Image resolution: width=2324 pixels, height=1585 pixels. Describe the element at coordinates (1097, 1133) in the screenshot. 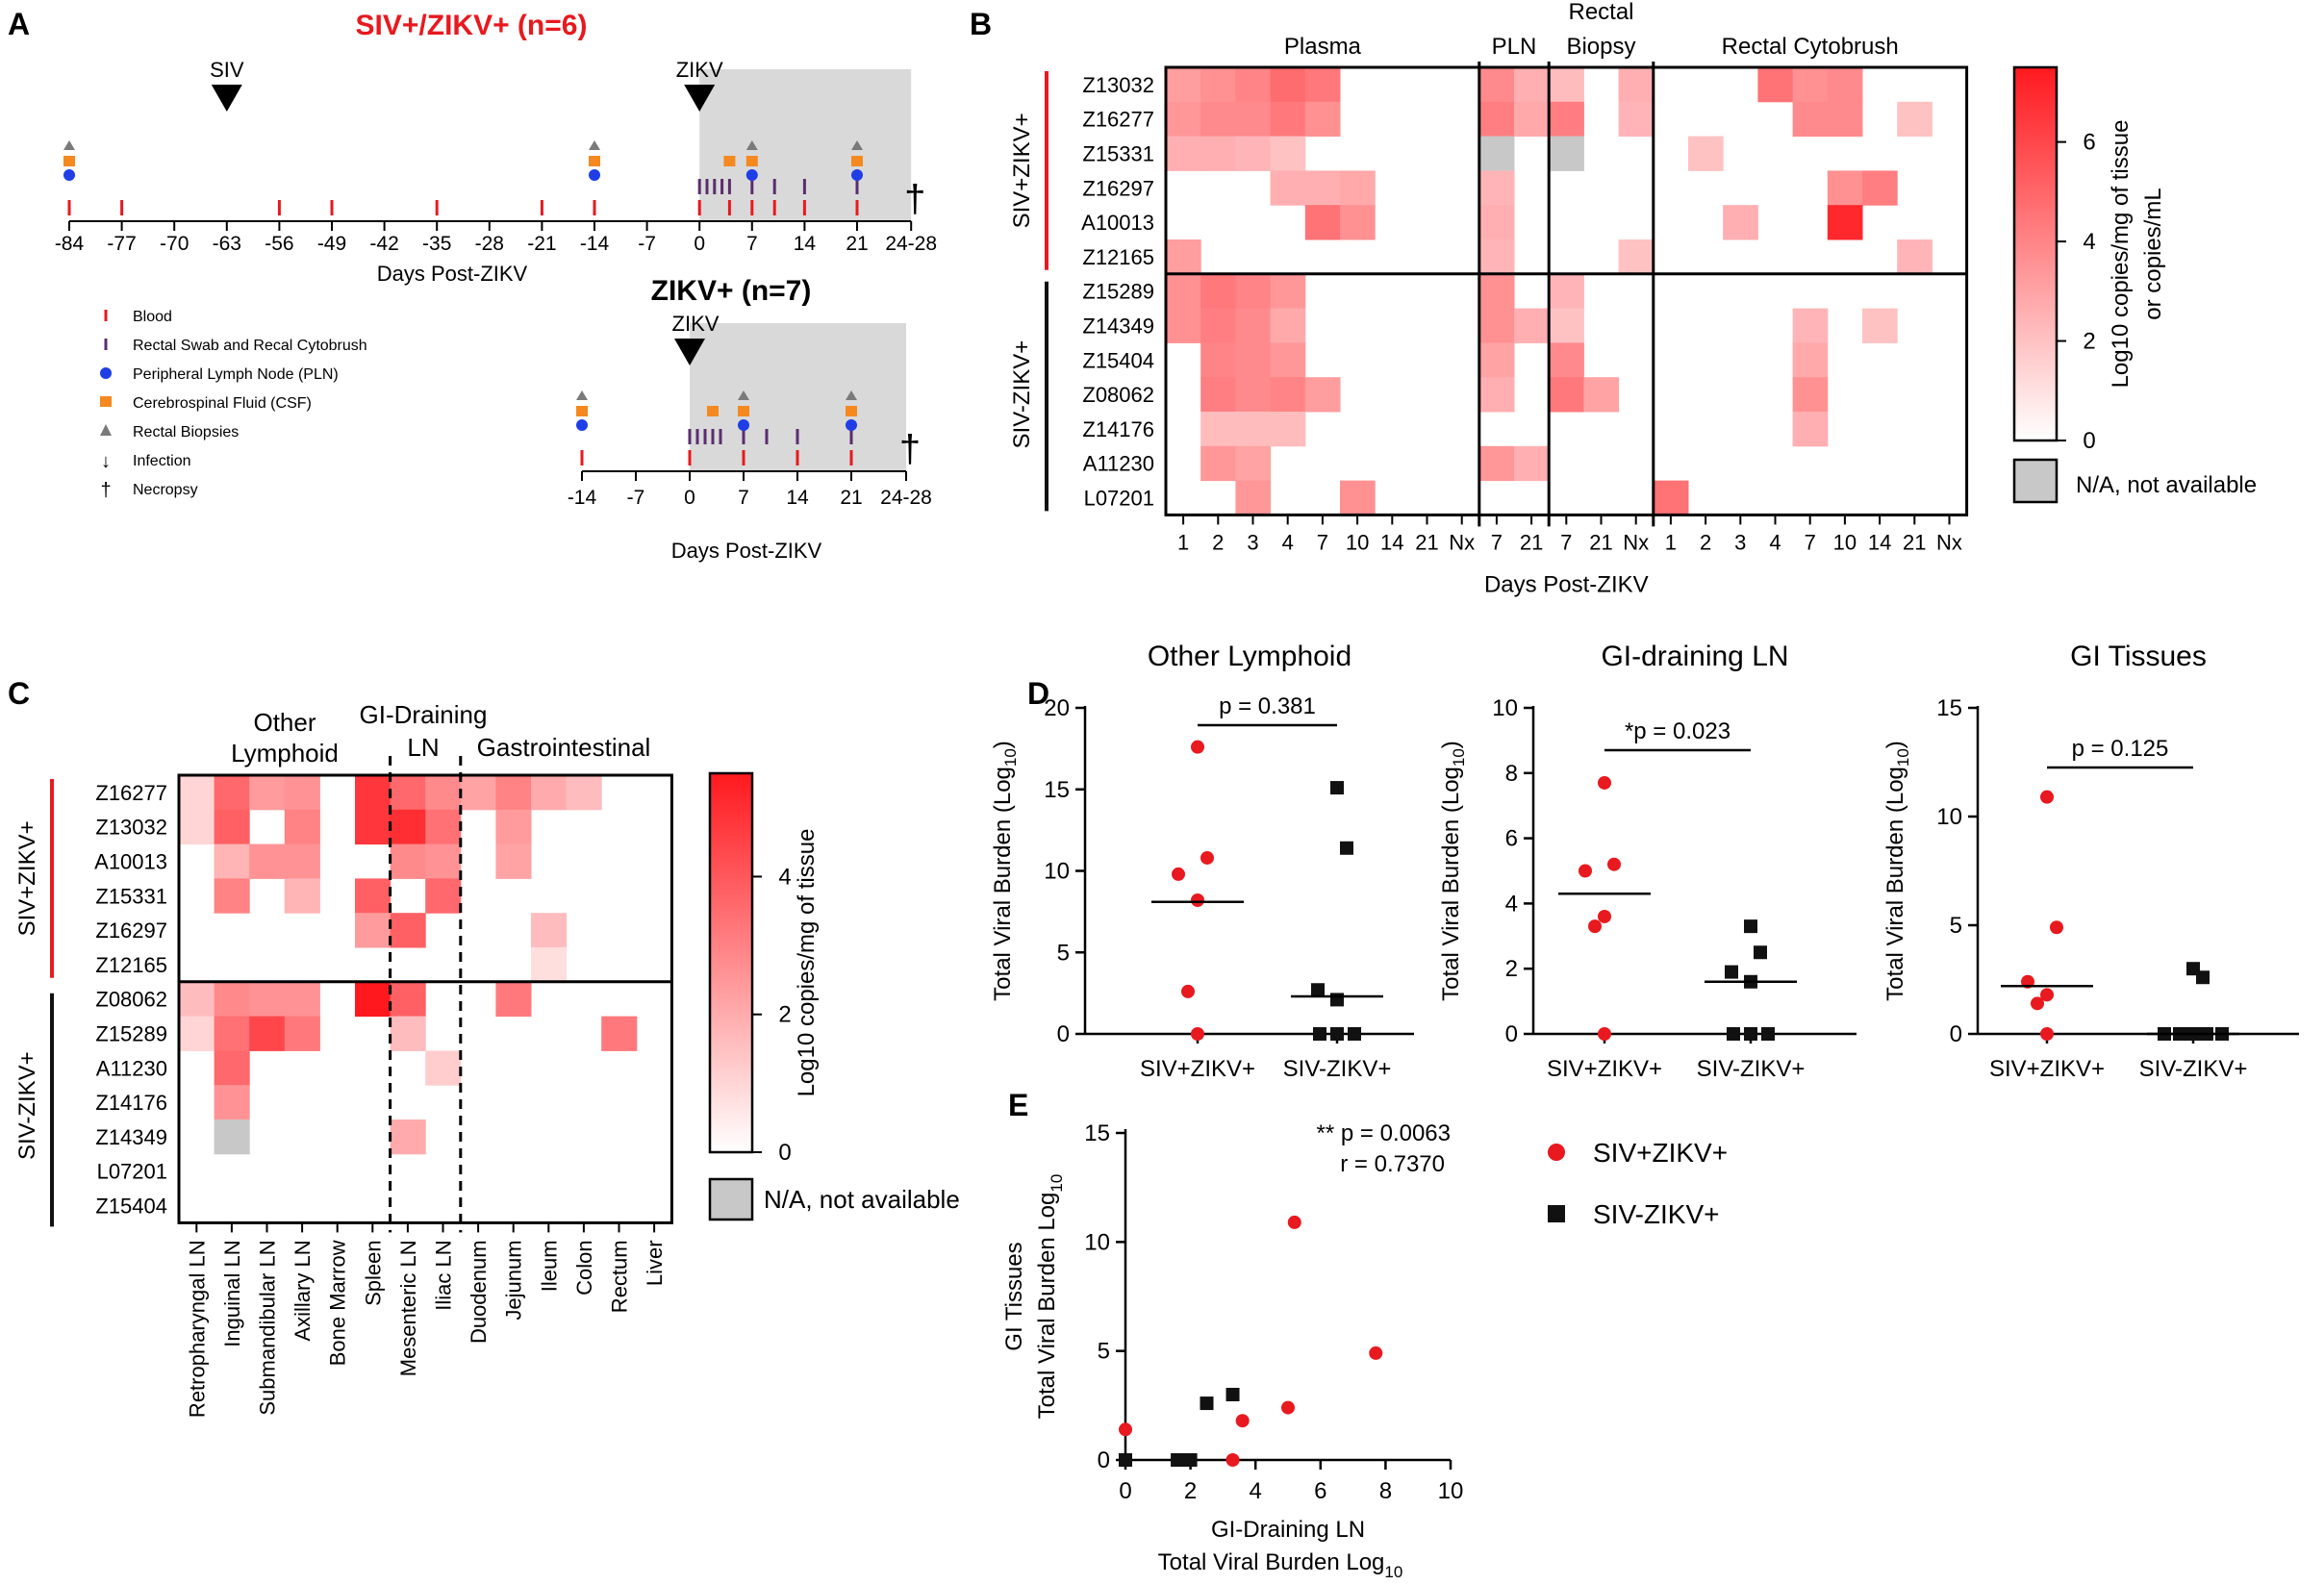

I see `correlation-y-tick-label: 15` at that location.